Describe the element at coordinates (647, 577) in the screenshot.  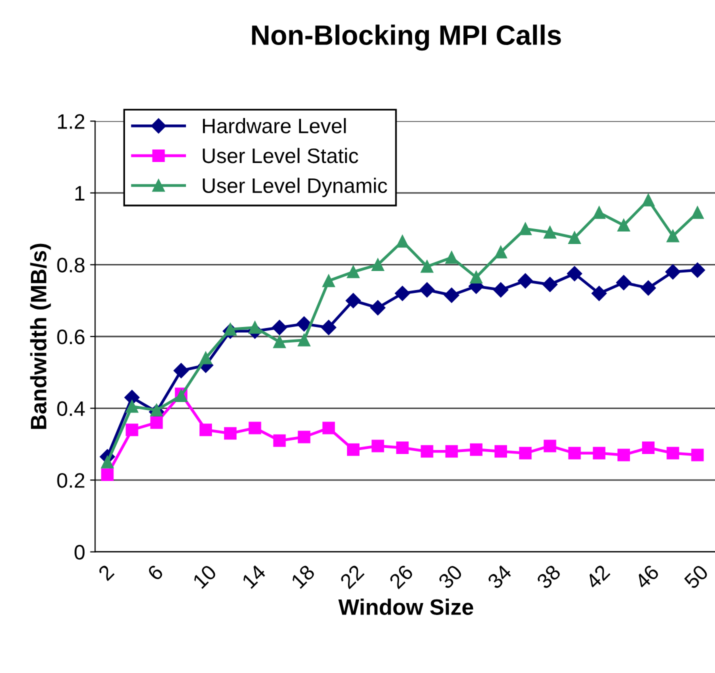
I see `x-tick-label: 46` at that location.